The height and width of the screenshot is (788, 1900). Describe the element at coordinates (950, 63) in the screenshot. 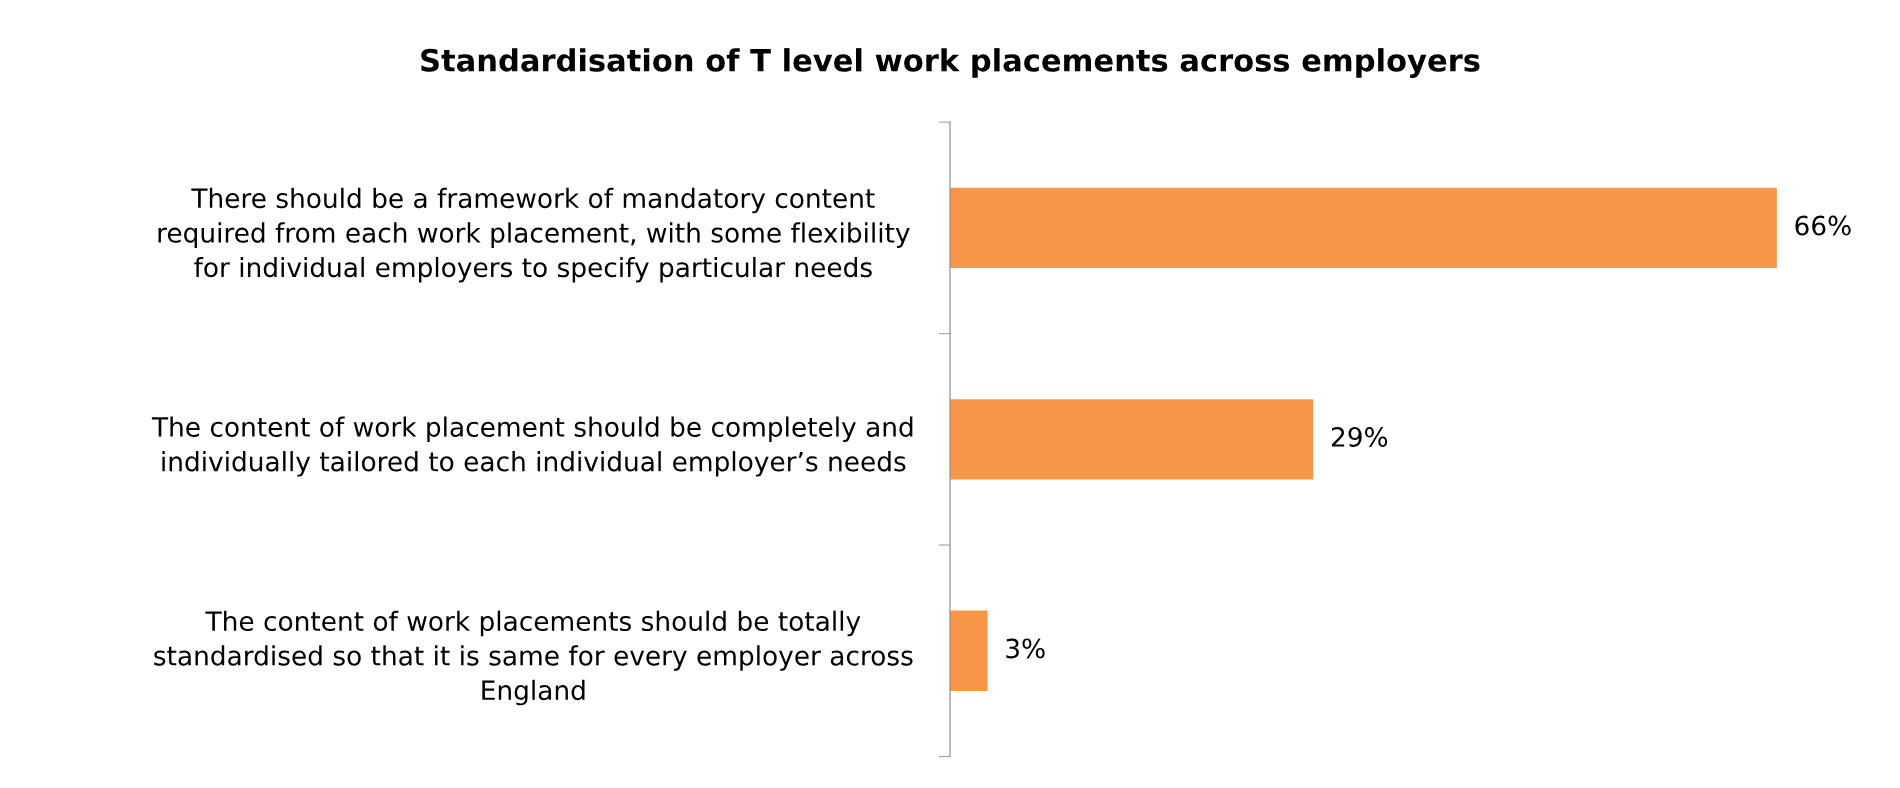

I see `chart-title: Standardisation of T level work placements across employers` at that location.